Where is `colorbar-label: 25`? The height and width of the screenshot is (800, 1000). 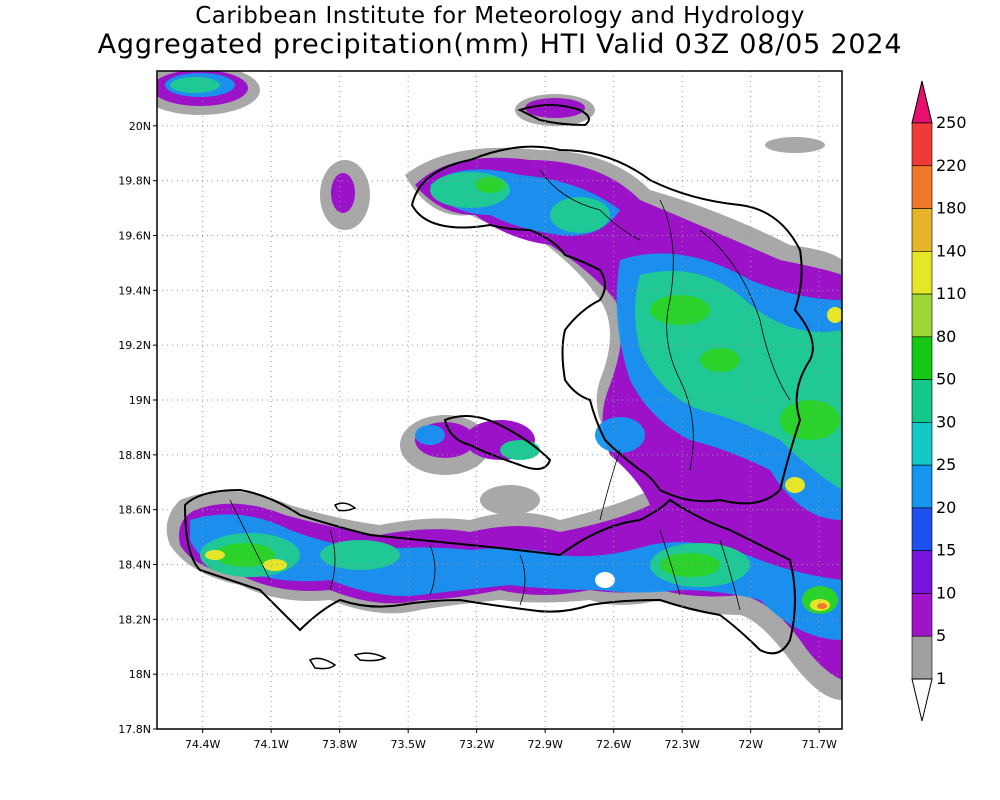
colorbar-label: 25 is located at coordinates (946, 464).